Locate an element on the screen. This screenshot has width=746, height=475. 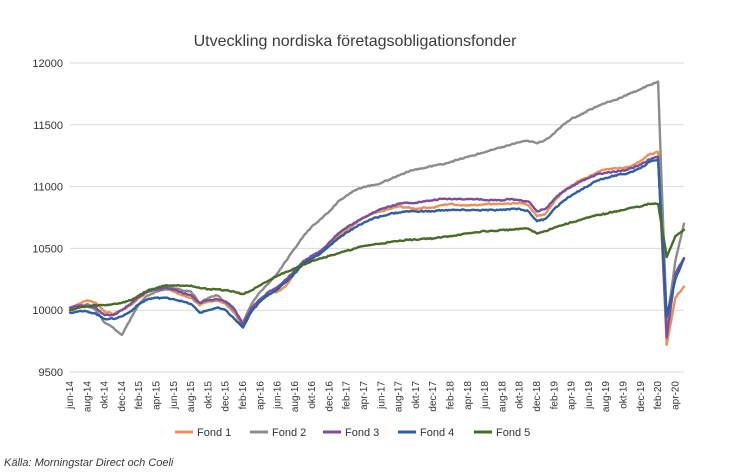
x-tick-label: okt-19 is located at coordinates (623, 395).